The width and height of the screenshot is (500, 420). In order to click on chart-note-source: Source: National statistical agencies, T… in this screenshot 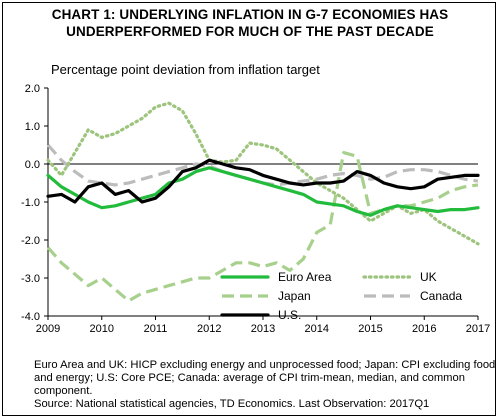, I will do `click(232, 404)`.